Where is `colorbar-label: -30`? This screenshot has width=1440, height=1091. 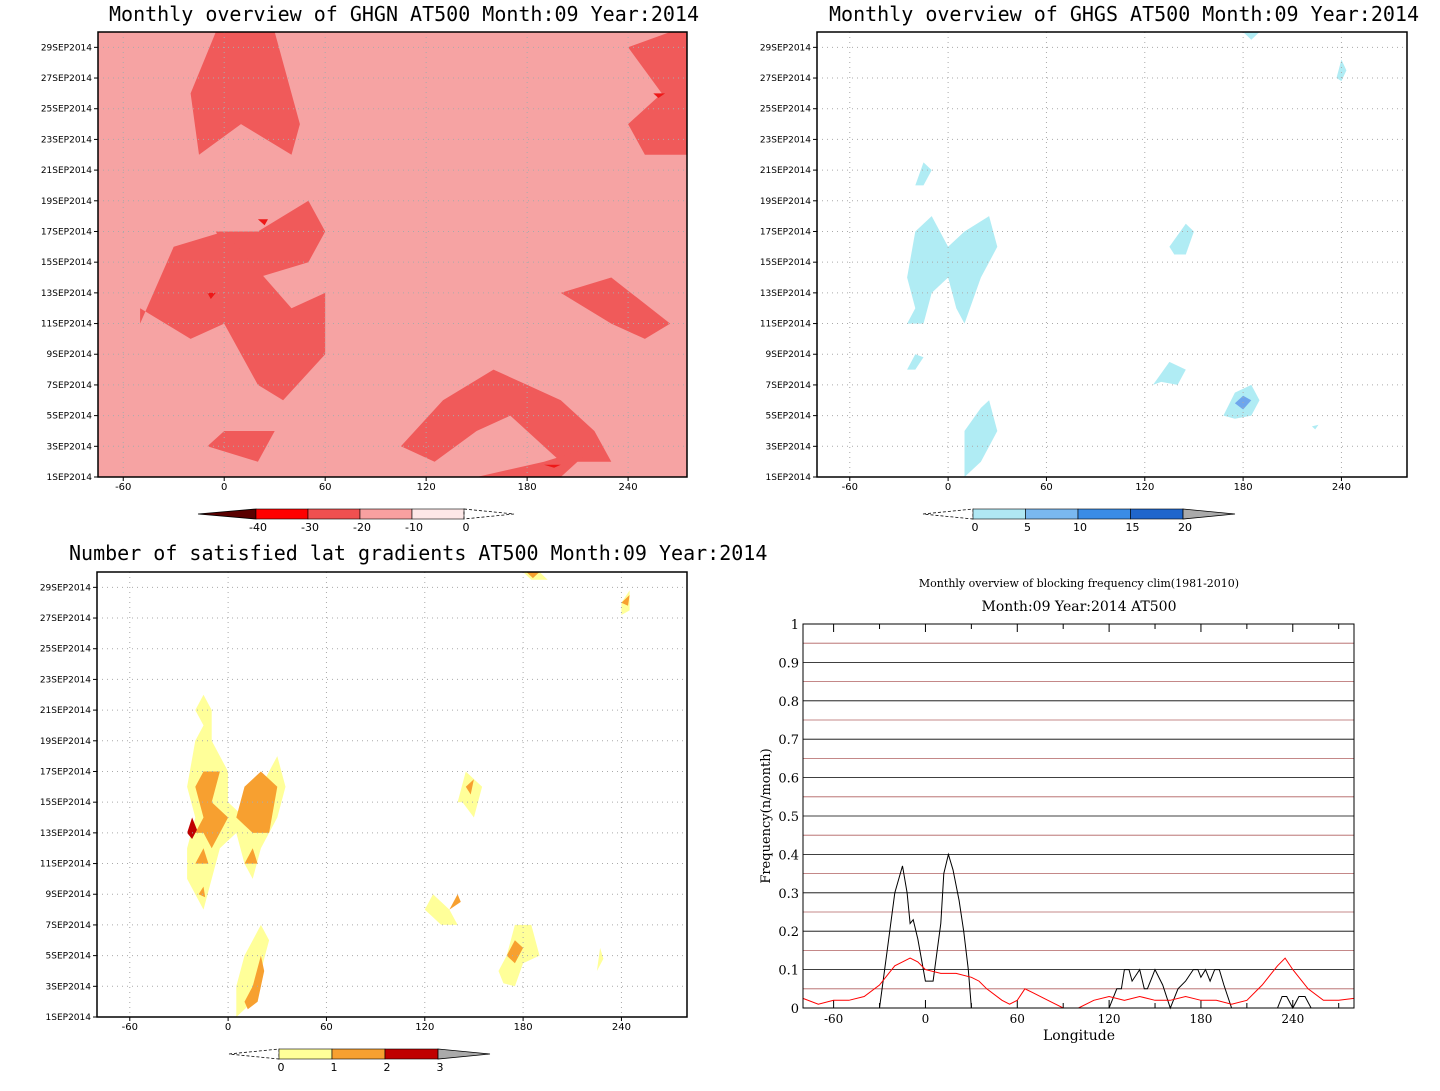
colorbar-label: -30 is located at coordinates (310, 527).